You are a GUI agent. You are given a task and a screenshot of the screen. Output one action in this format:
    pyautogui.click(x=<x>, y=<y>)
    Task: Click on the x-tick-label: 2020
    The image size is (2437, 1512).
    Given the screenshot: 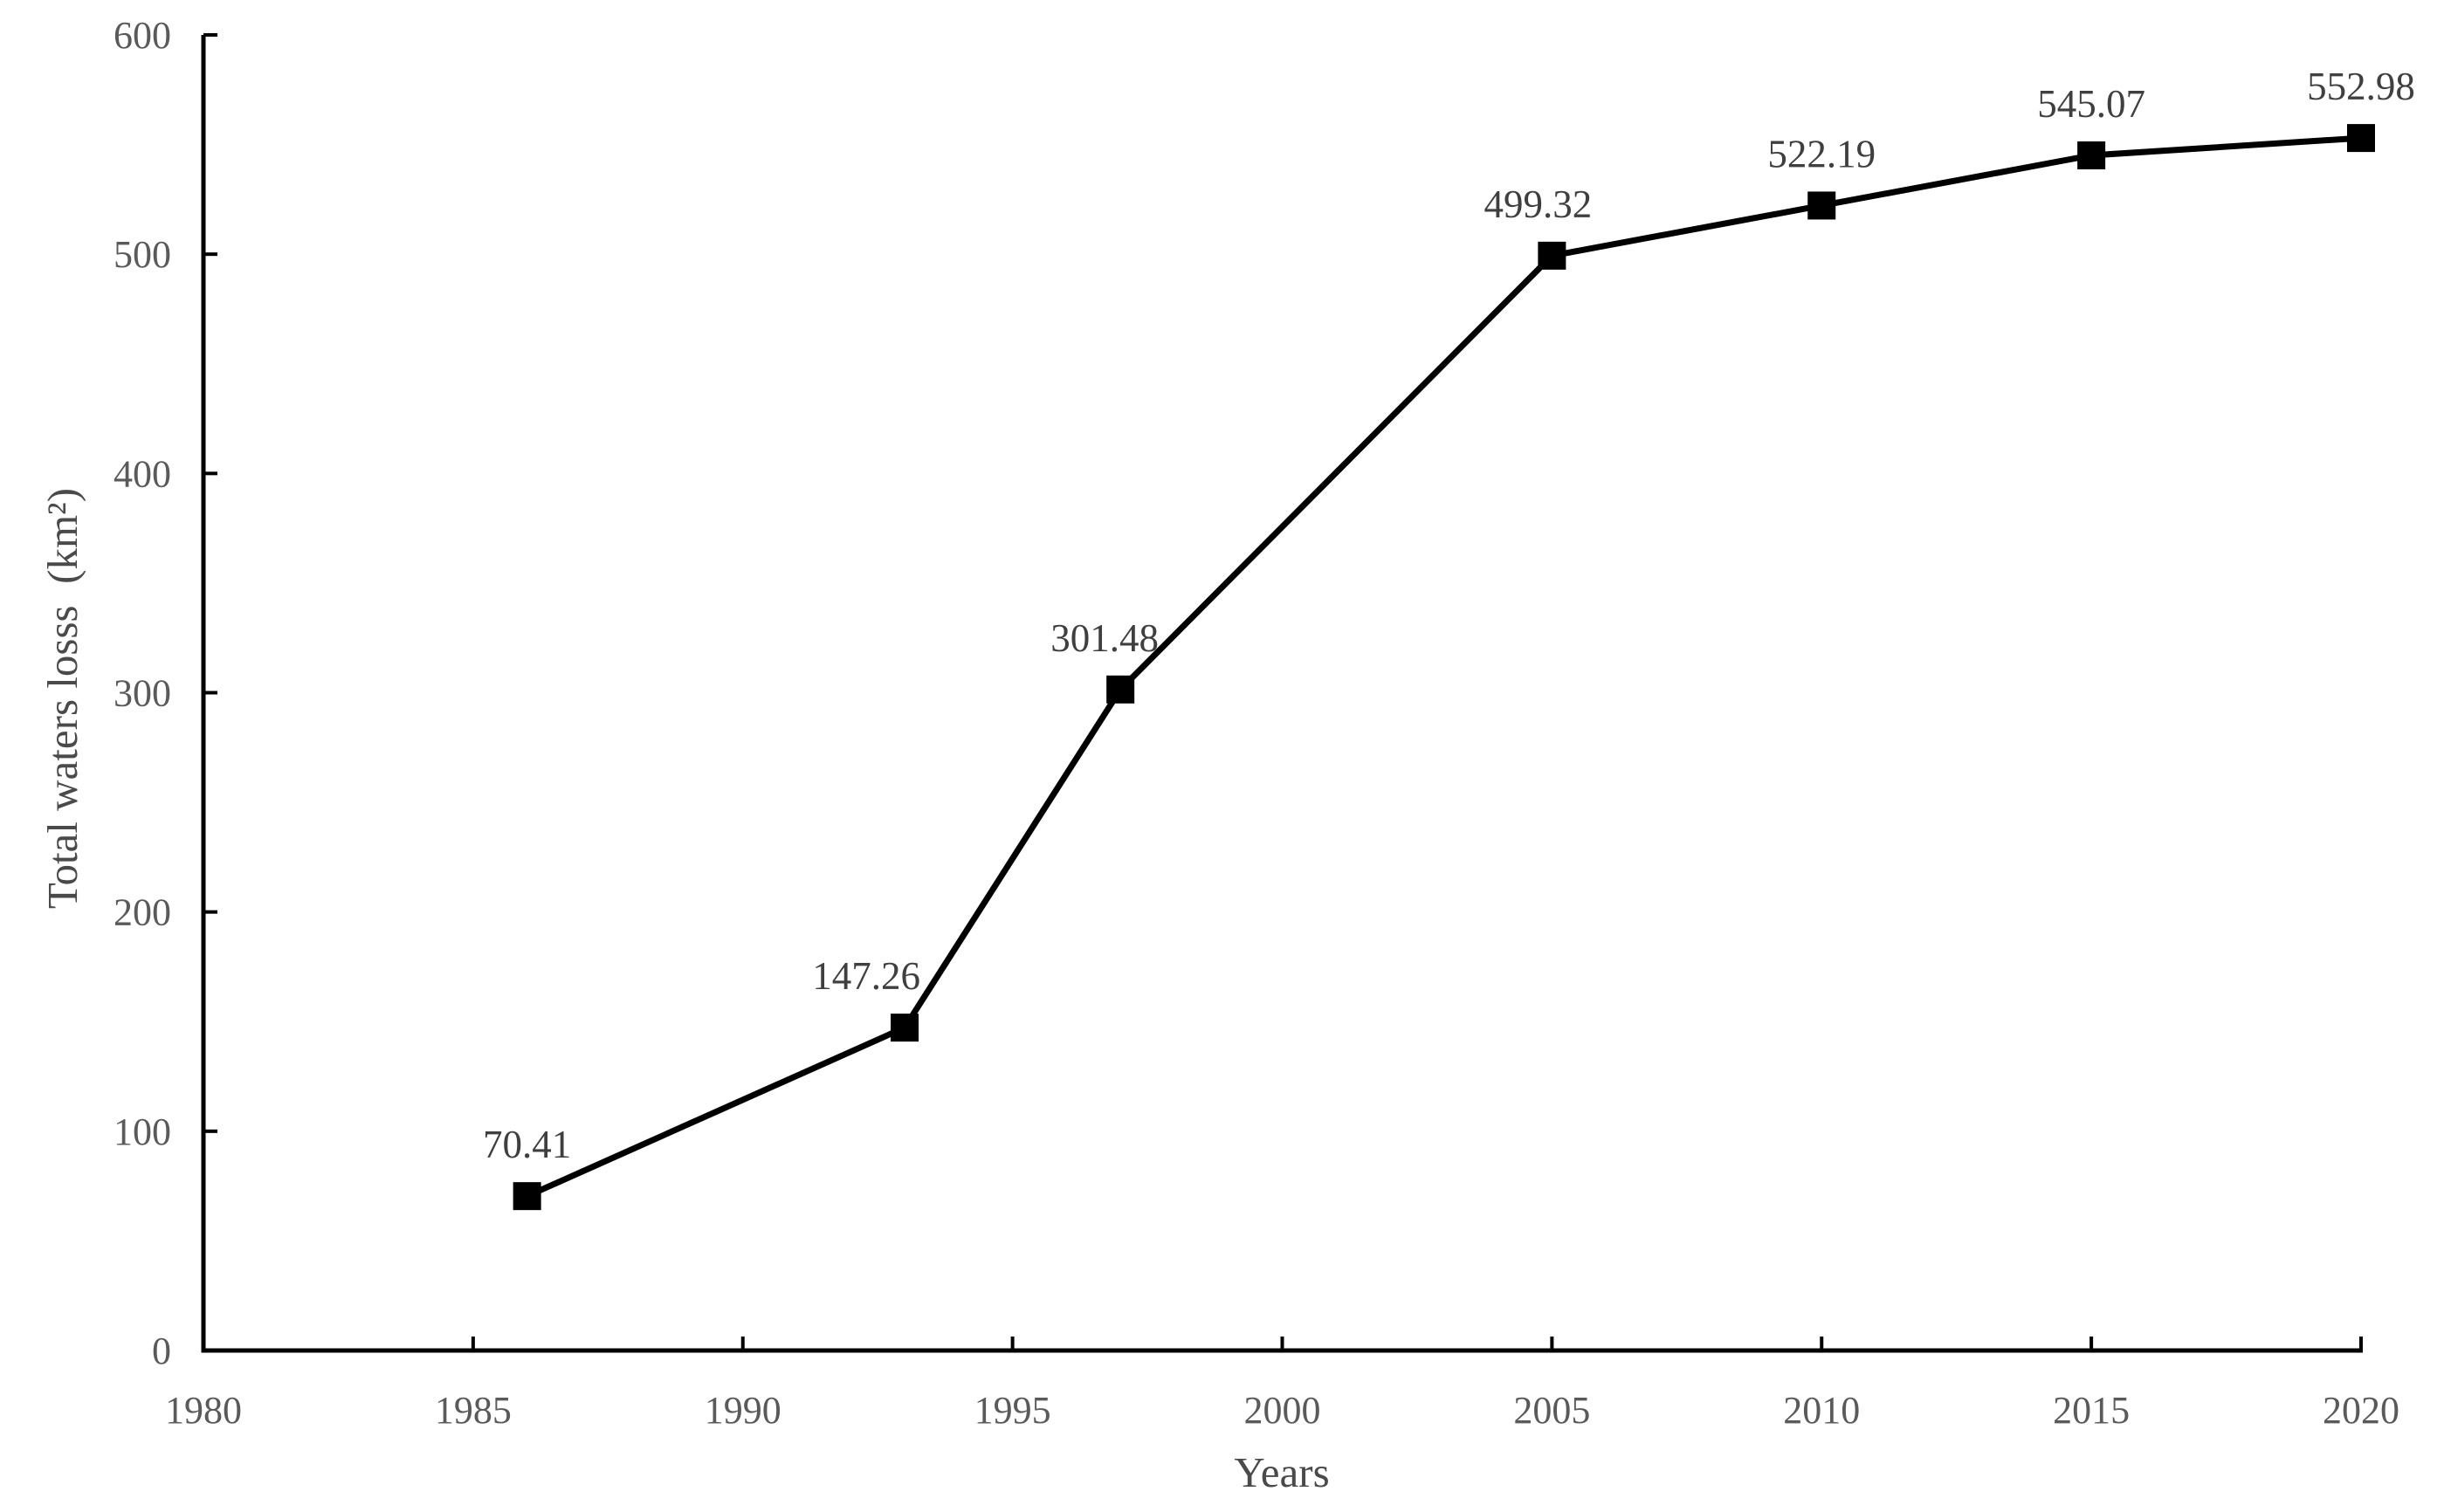 What is the action you would take?
    pyautogui.click(x=2361, y=1410)
    